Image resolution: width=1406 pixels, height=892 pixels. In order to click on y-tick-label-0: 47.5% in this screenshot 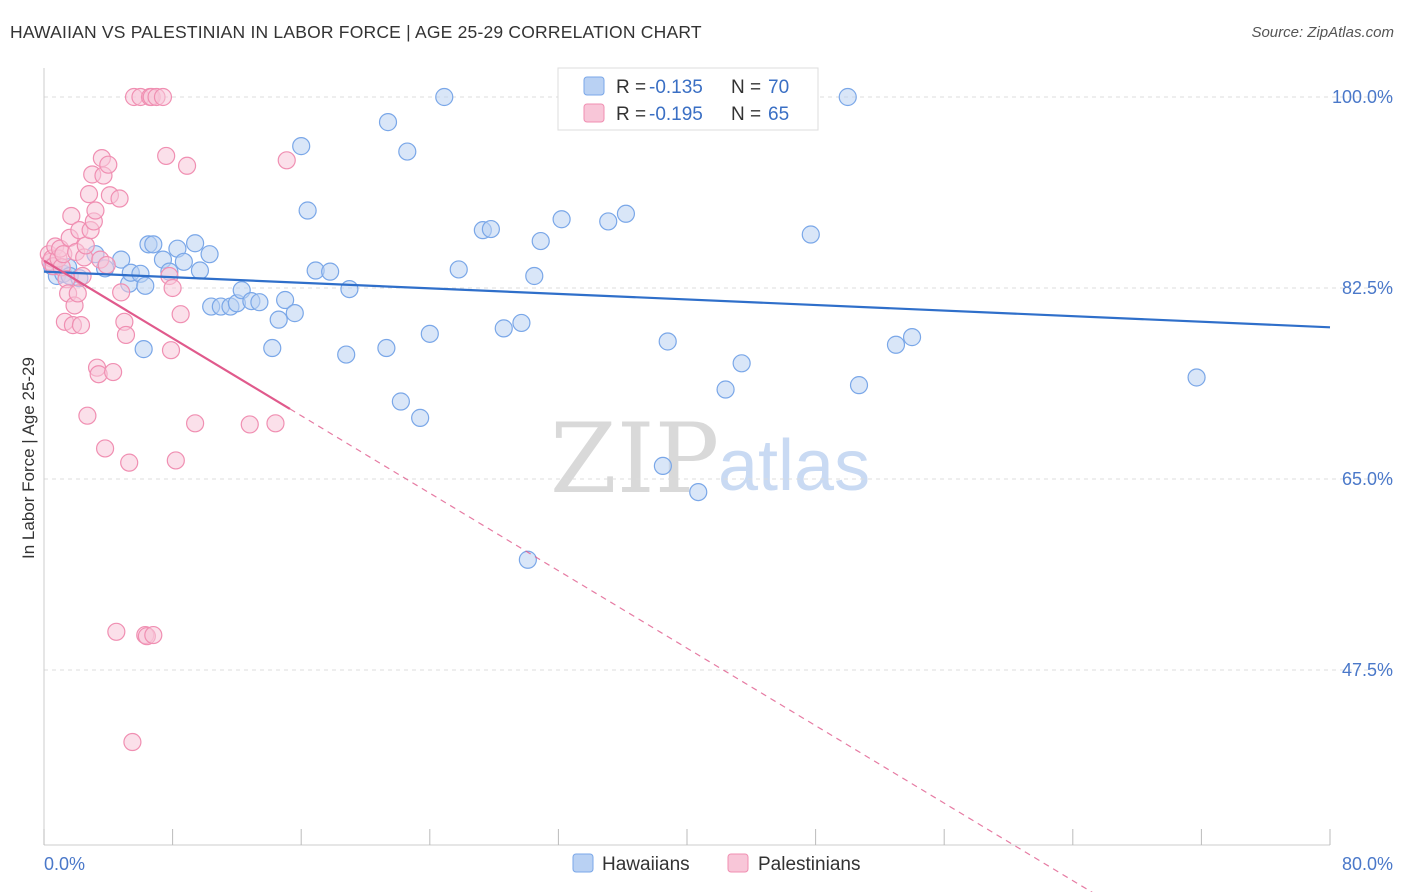, I will do `click(1367, 670)`.